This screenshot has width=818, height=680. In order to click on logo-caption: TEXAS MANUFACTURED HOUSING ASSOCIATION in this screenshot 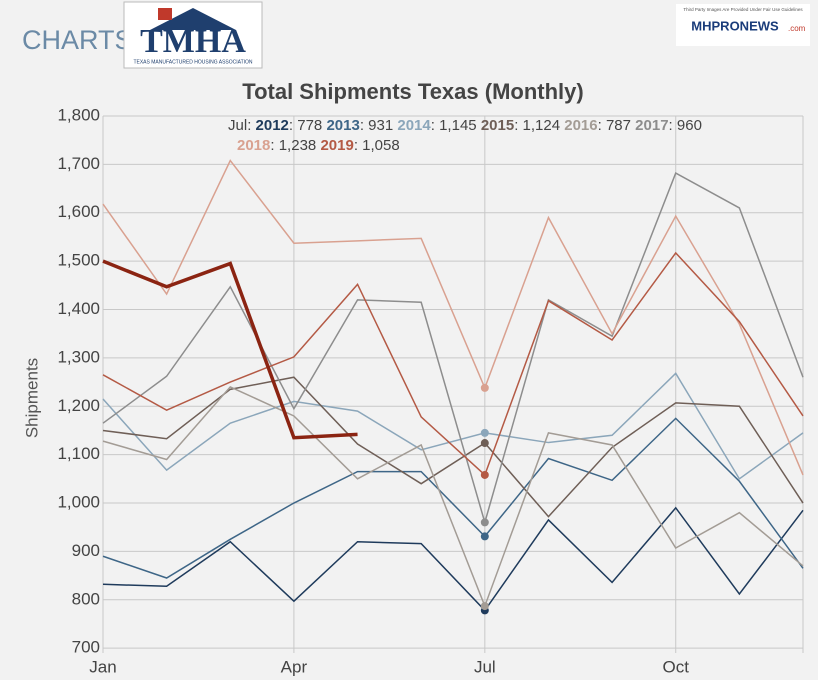, I will do `click(192, 62)`.